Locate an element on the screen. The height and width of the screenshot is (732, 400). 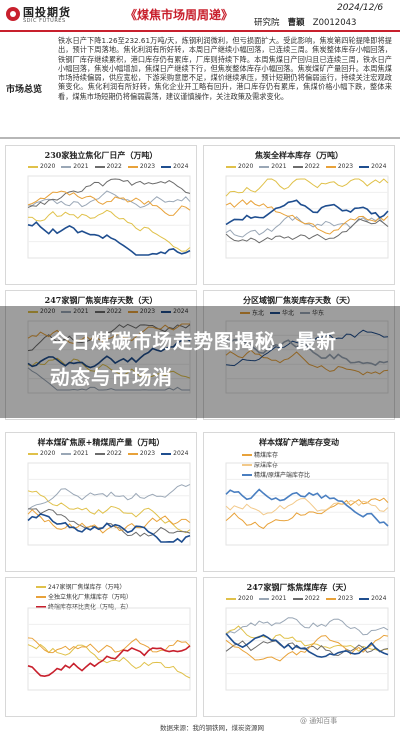
legend-label: 东北 is located at coordinates (258, 313).